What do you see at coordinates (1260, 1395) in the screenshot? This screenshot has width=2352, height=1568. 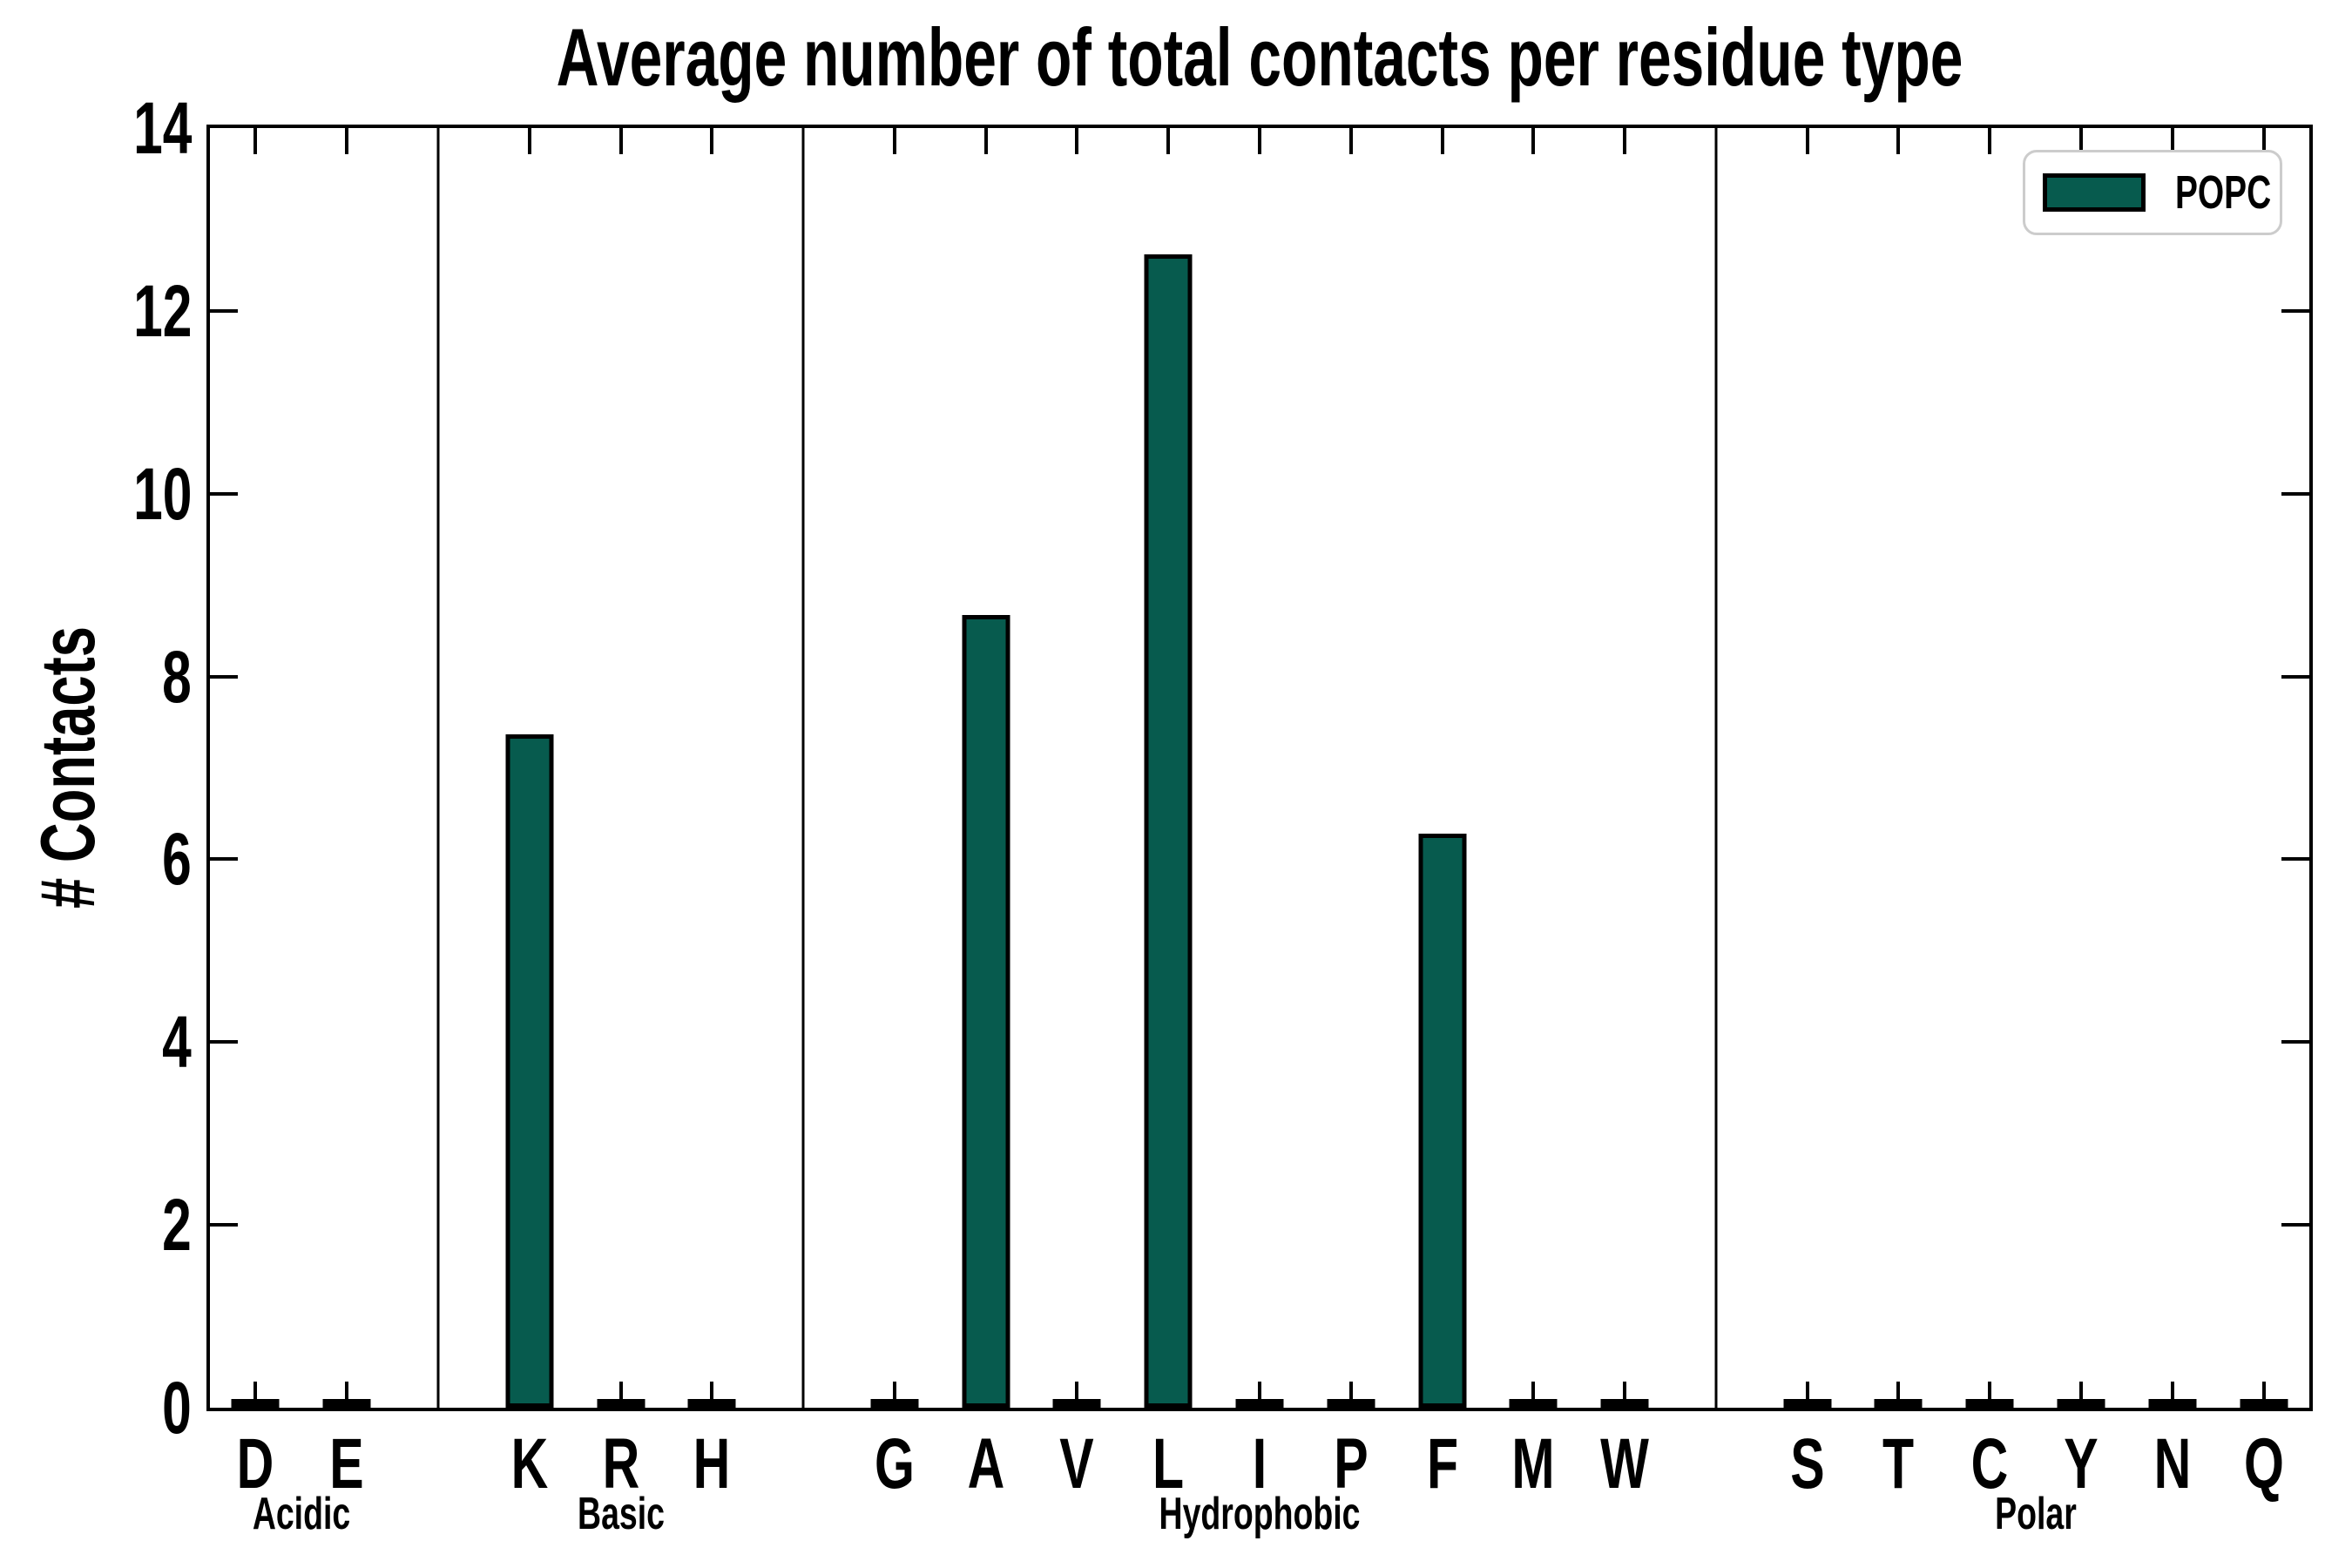 I see `x-tick-bottom-I` at bounding box center [1260, 1395].